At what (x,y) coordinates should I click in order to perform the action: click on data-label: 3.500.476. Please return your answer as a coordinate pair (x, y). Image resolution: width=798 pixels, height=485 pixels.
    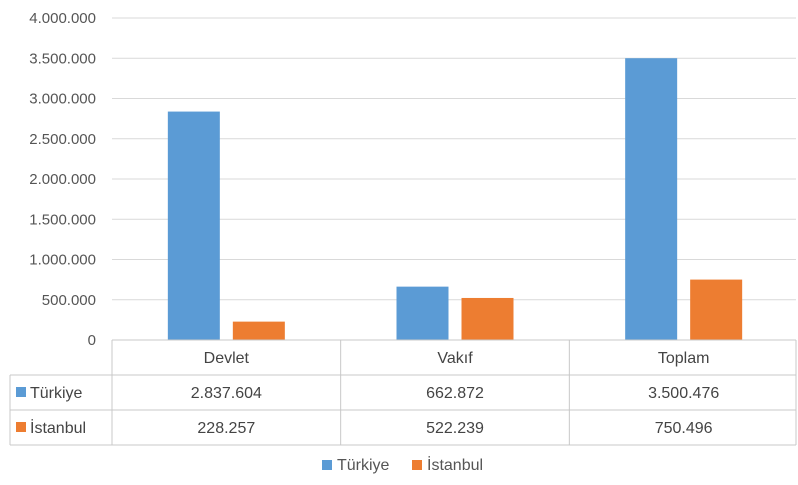
    Looking at the image, I should click on (683, 393).